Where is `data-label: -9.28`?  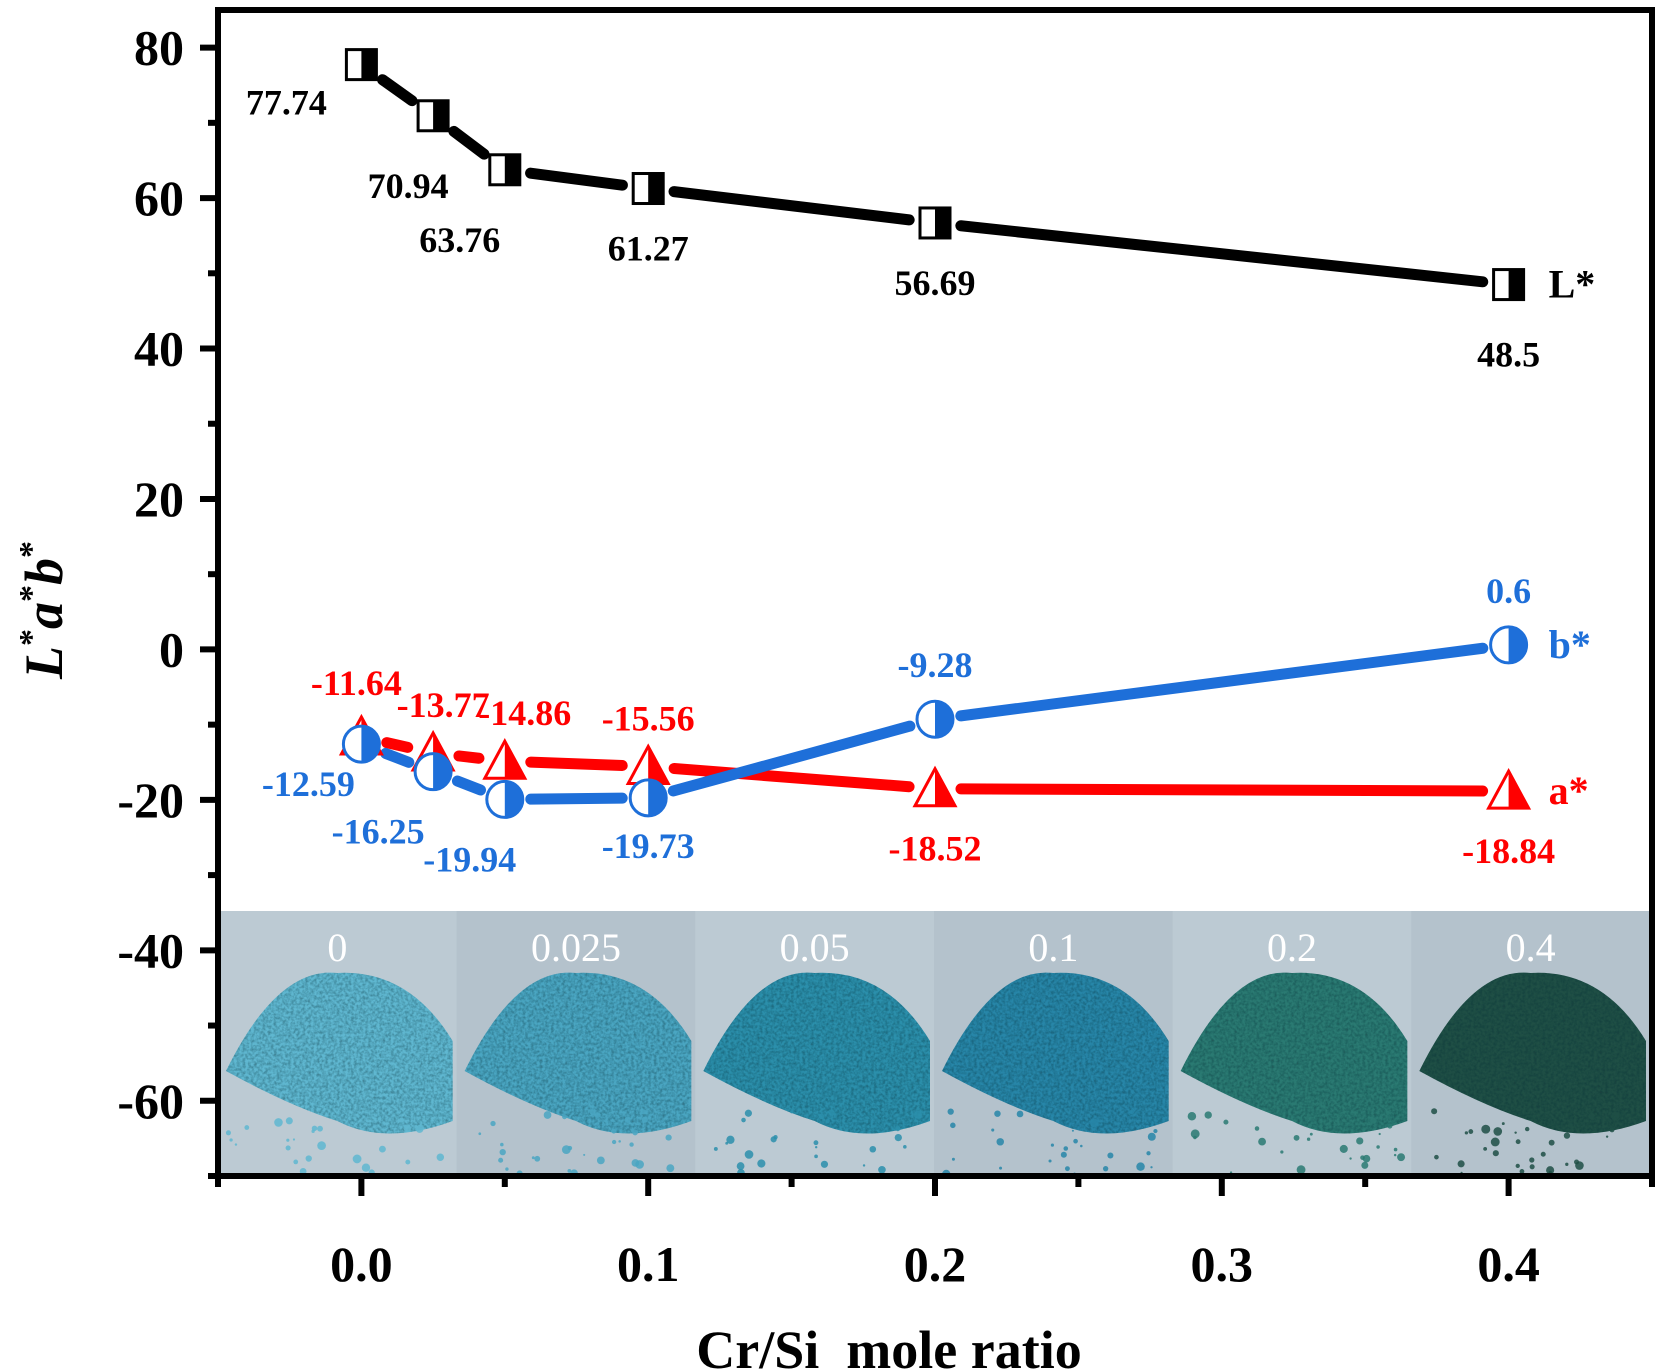
data-label: -9.28 is located at coordinates (935, 665).